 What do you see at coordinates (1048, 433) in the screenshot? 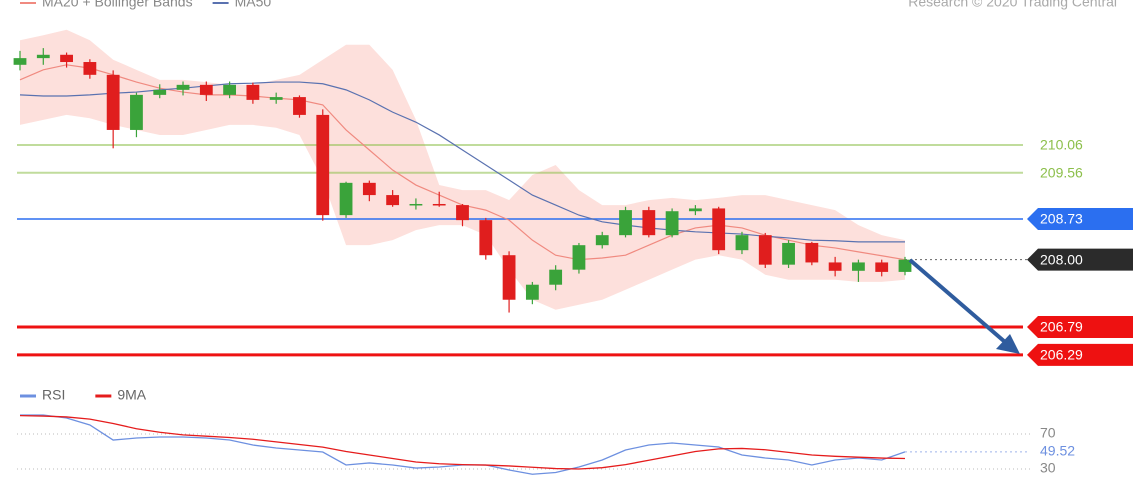
I see `y-tick-label: 70` at bounding box center [1048, 433].